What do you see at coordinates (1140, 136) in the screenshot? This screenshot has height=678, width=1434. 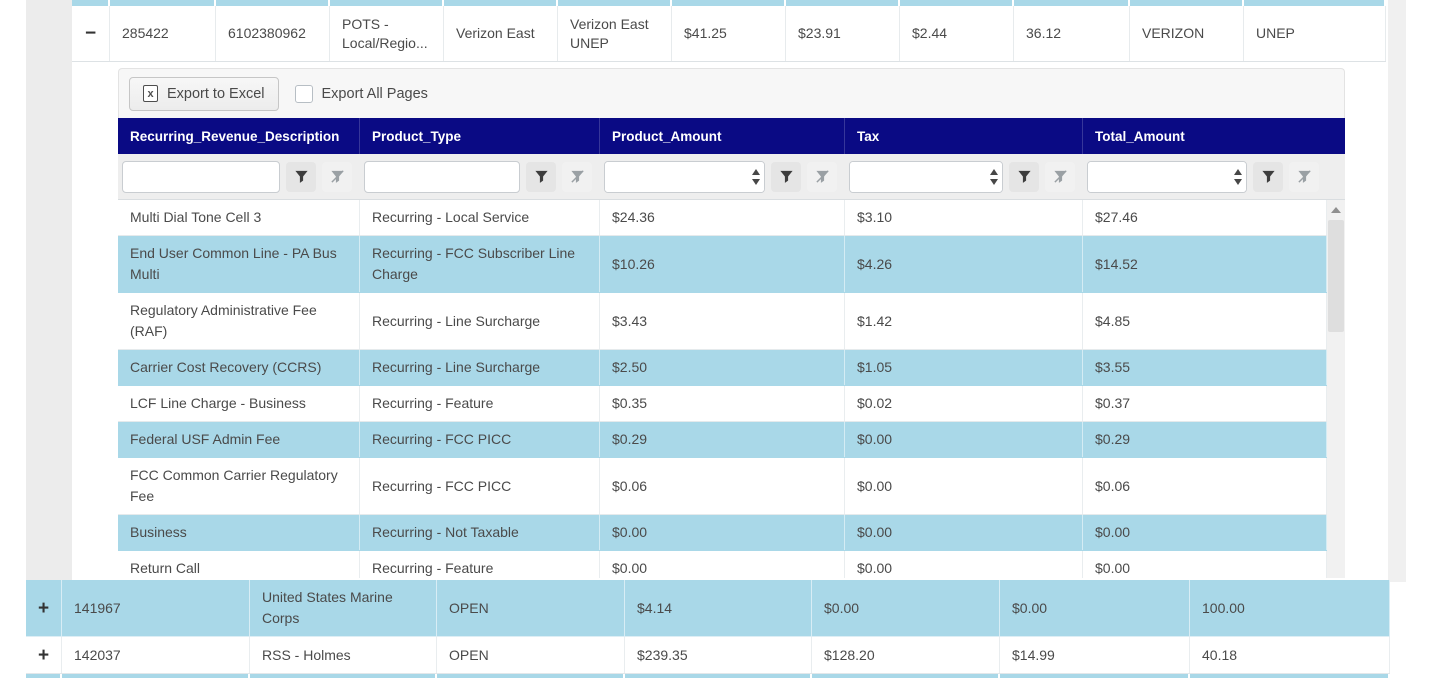 I see `column-header-total-amount: Total_Amount` at bounding box center [1140, 136].